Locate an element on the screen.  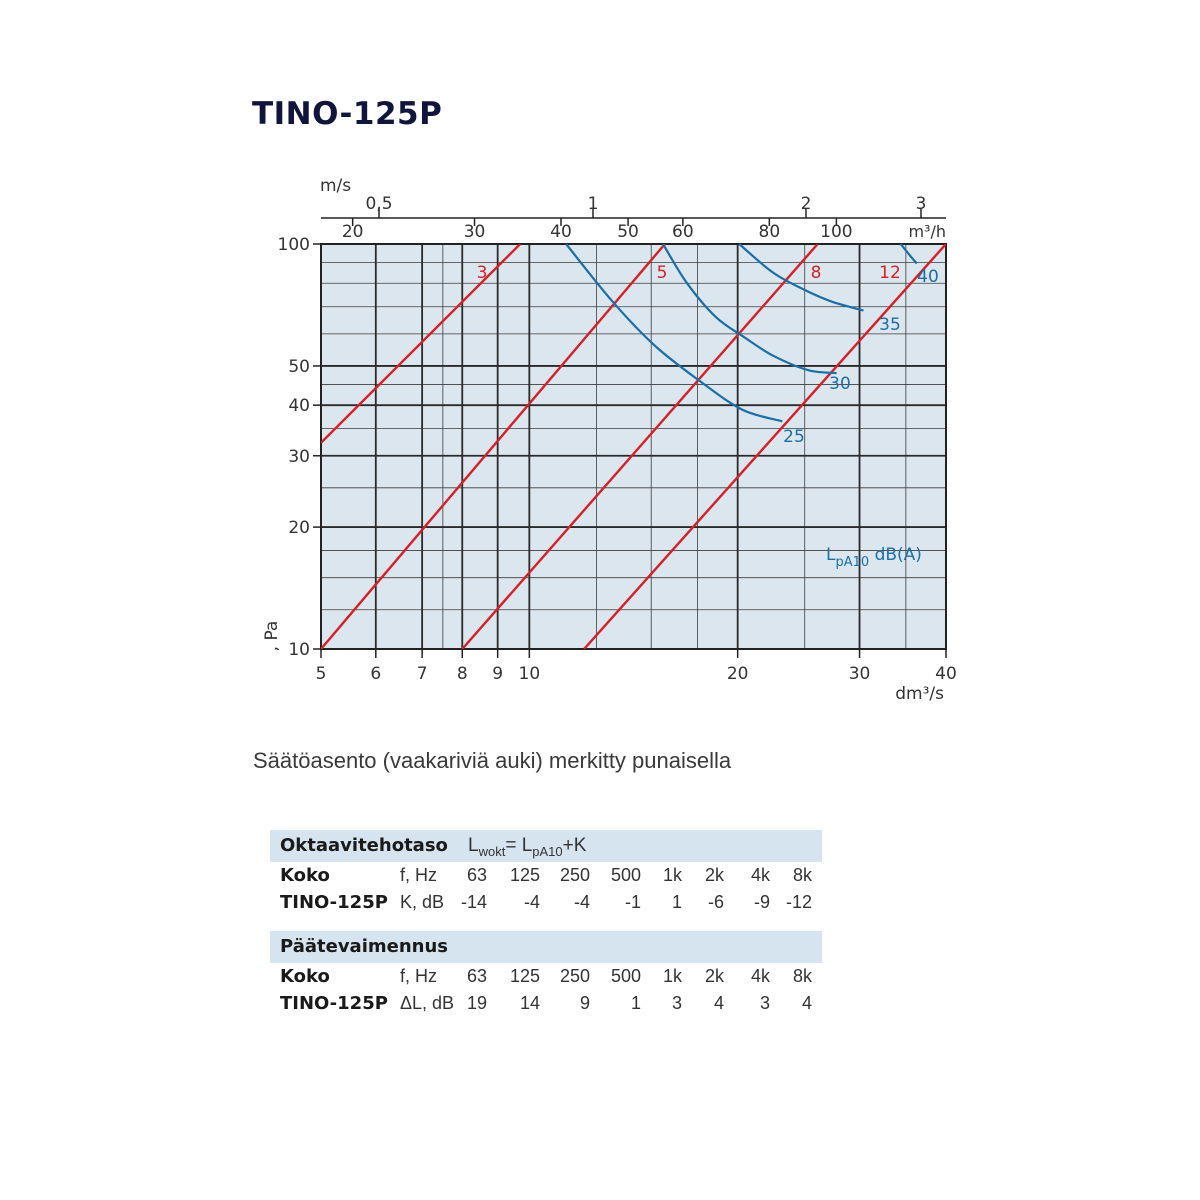
row-quantity: ΔL, dB is located at coordinates (427, 1003).